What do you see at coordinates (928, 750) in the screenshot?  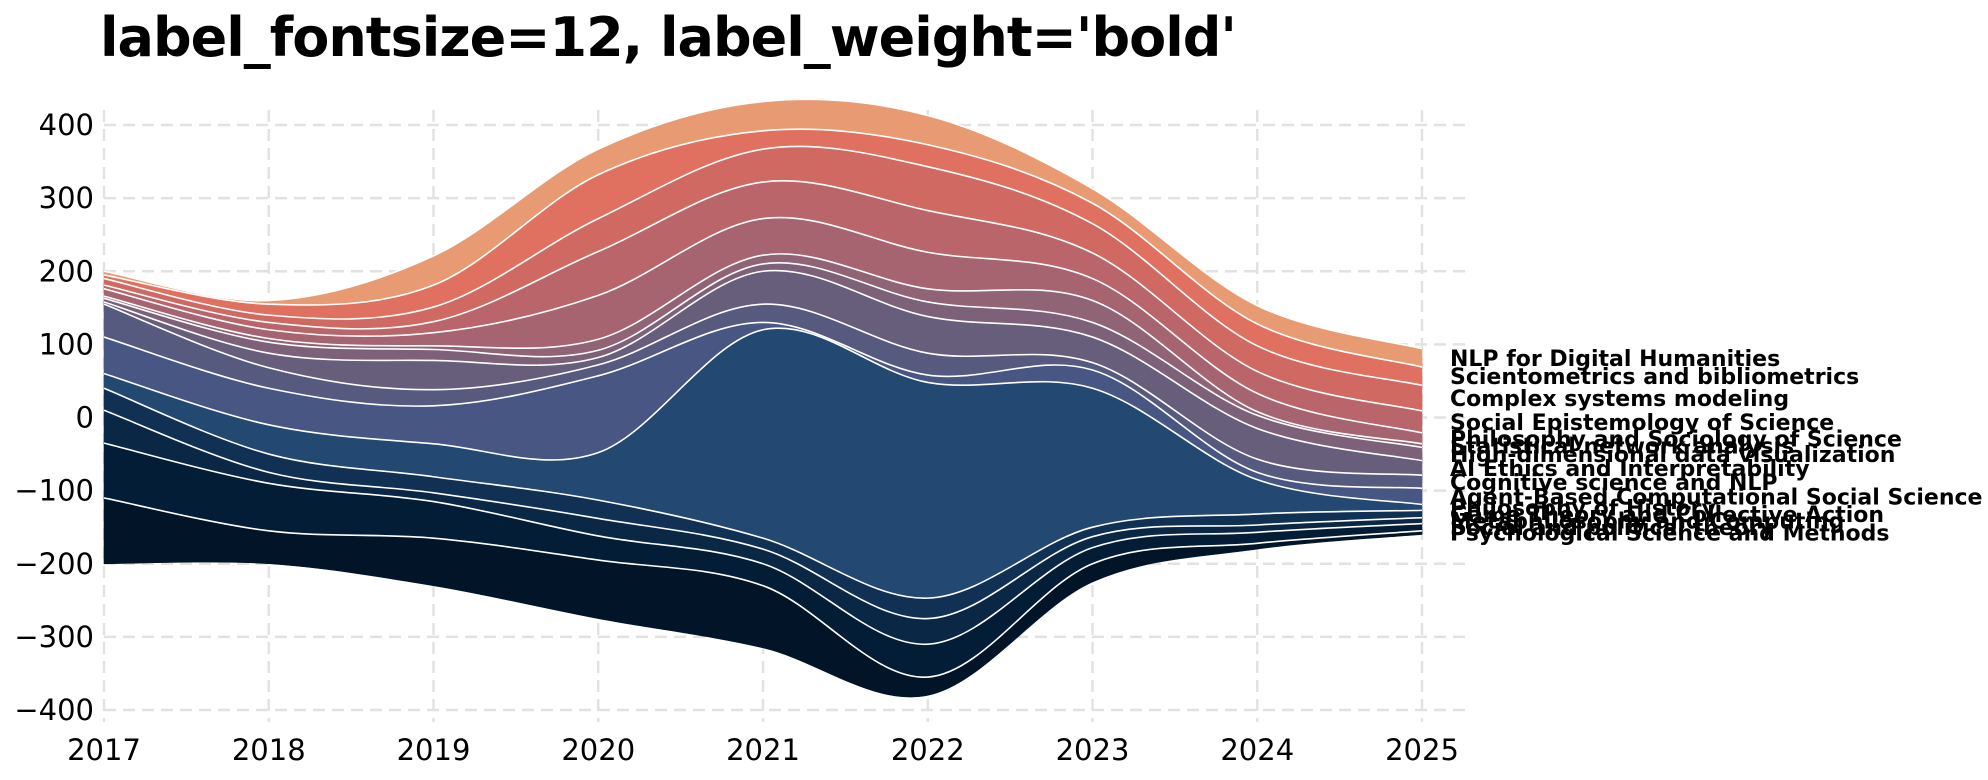 I see `x-tick-label-2022: 2022` at bounding box center [928, 750].